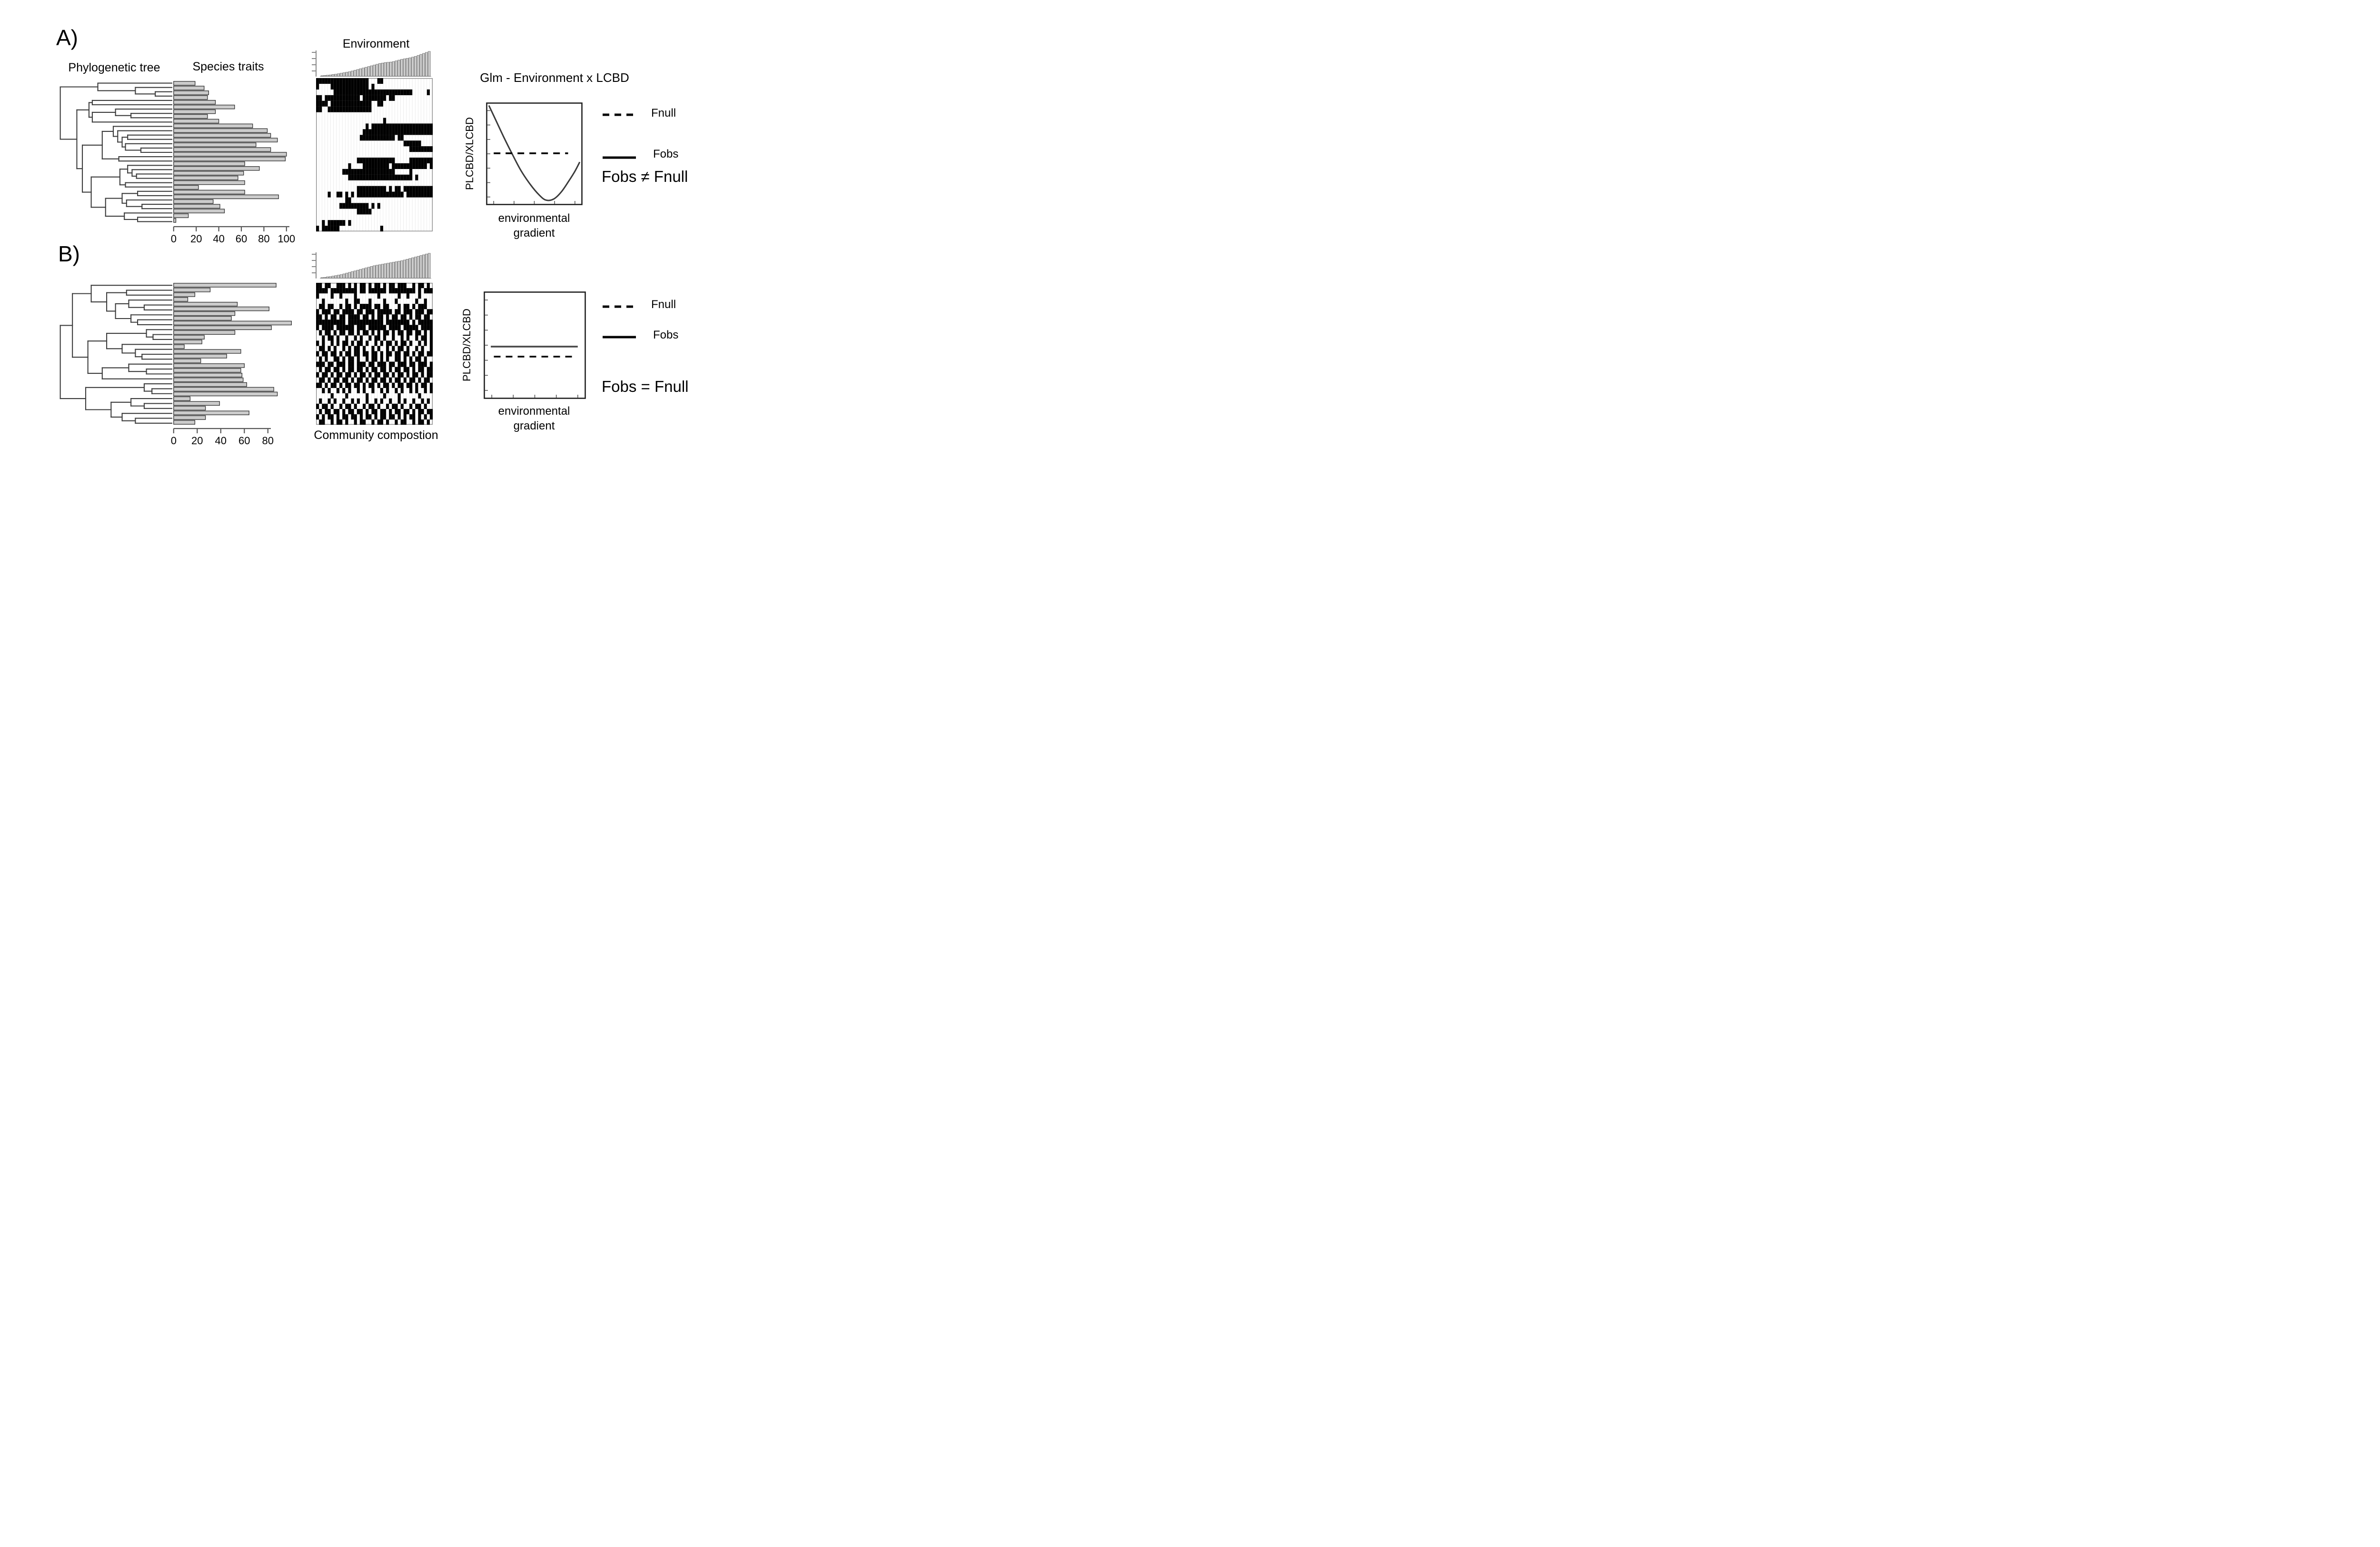  What do you see at coordinates (231, 365) in the screenshot?
I see `species-traits-barchart-b: 0 20 40 60 80` at bounding box center [231, 365].